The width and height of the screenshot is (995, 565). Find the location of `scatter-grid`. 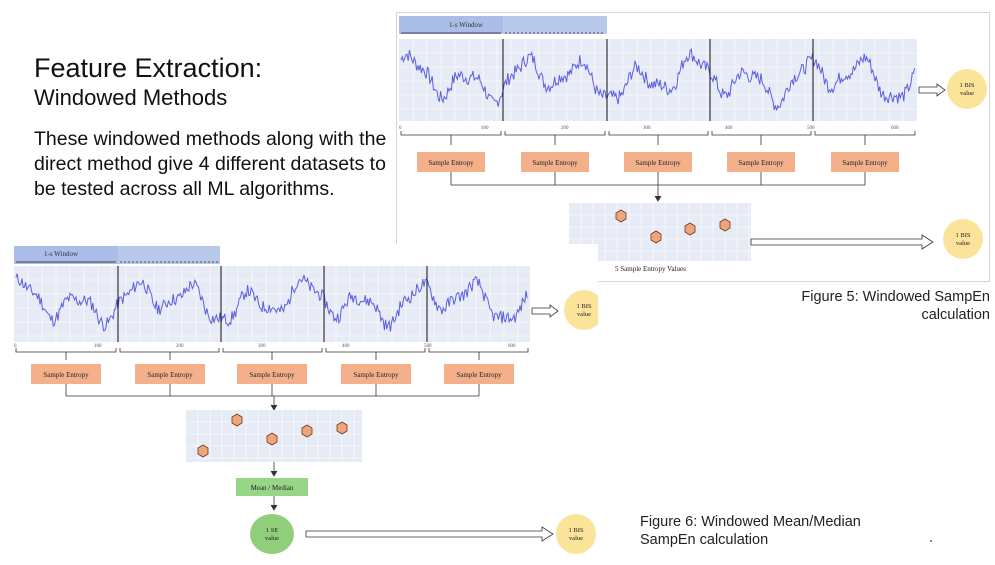

scatter-grid is located at coordinates (274, 436).